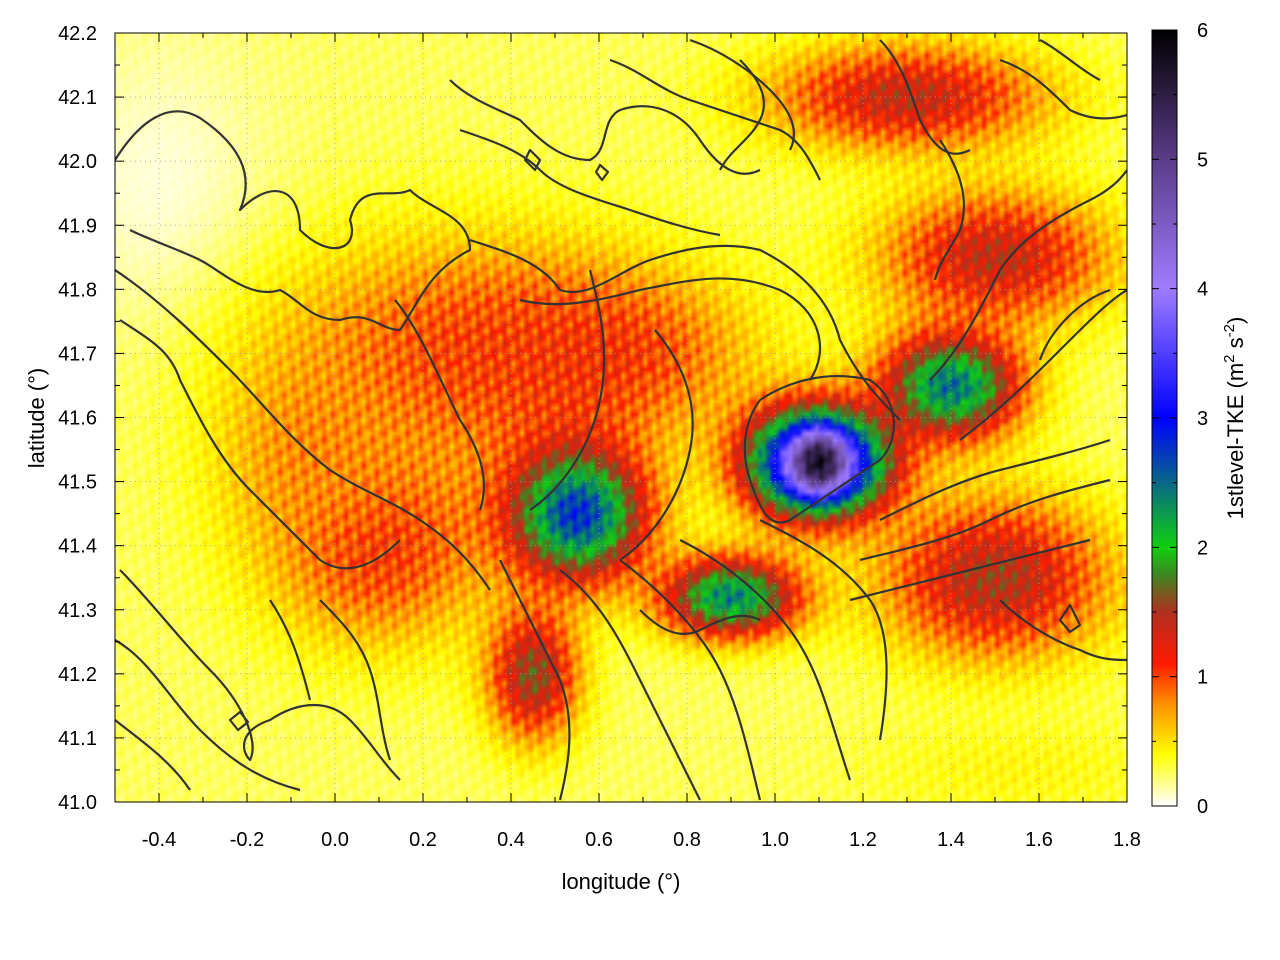 The height and width of the screenshot is (960, 1280). Describe the element at coordinates (1127, 840) in the screenshot. I see `x-tick-label: 1.8` at that location.